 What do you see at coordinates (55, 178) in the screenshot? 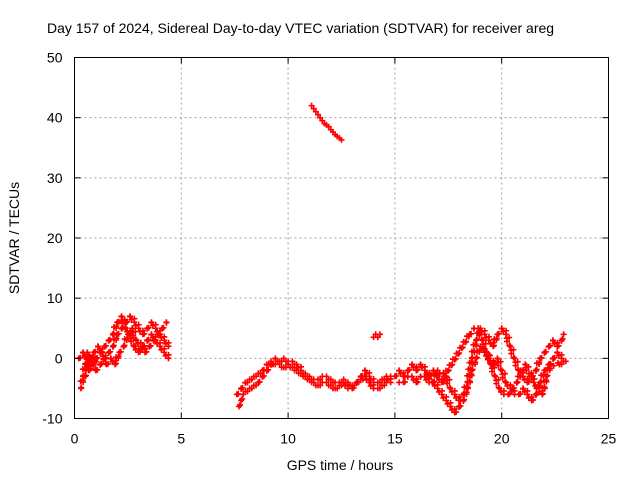
I see `y-tick-label: 30` at bounding box center [55, 178].